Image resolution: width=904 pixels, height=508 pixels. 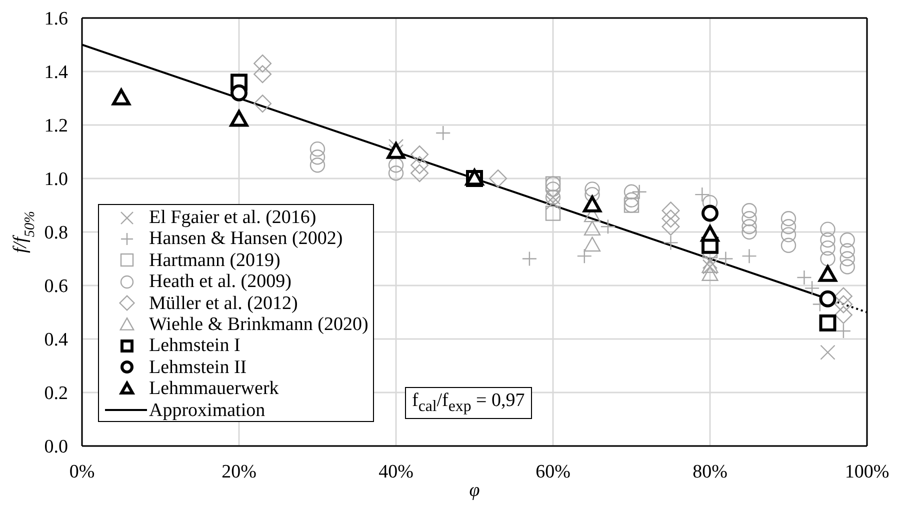 I want to click on y-tick-label: 1.4, so click(x=56, y=73).